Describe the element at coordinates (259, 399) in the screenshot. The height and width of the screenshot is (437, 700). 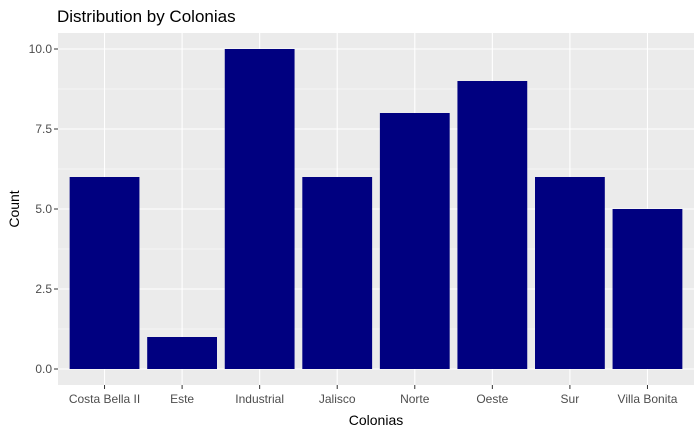
I see `x-tick-label: Industrial` at that location.